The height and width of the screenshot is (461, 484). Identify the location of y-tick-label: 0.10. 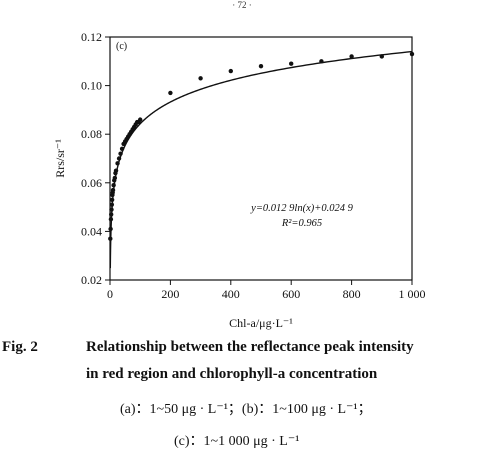
(91, 86).